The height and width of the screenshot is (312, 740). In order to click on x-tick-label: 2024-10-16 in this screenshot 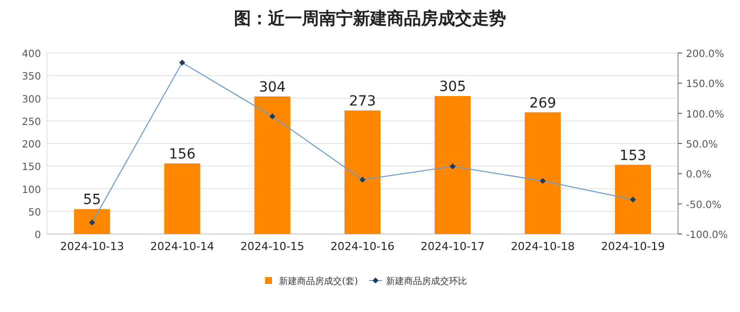, I will do `click(362, 246)`.